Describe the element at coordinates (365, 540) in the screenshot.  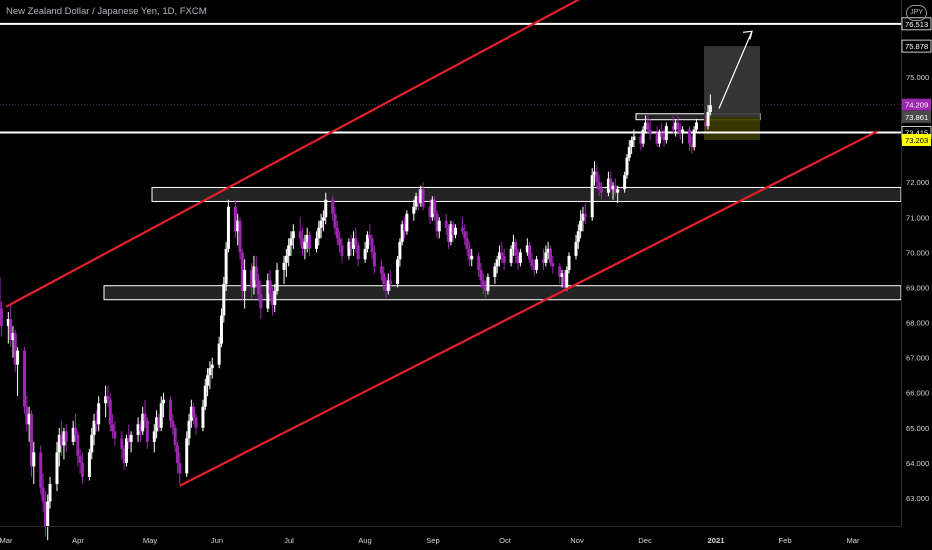
I see `x-tick-label: Aug` at that location.